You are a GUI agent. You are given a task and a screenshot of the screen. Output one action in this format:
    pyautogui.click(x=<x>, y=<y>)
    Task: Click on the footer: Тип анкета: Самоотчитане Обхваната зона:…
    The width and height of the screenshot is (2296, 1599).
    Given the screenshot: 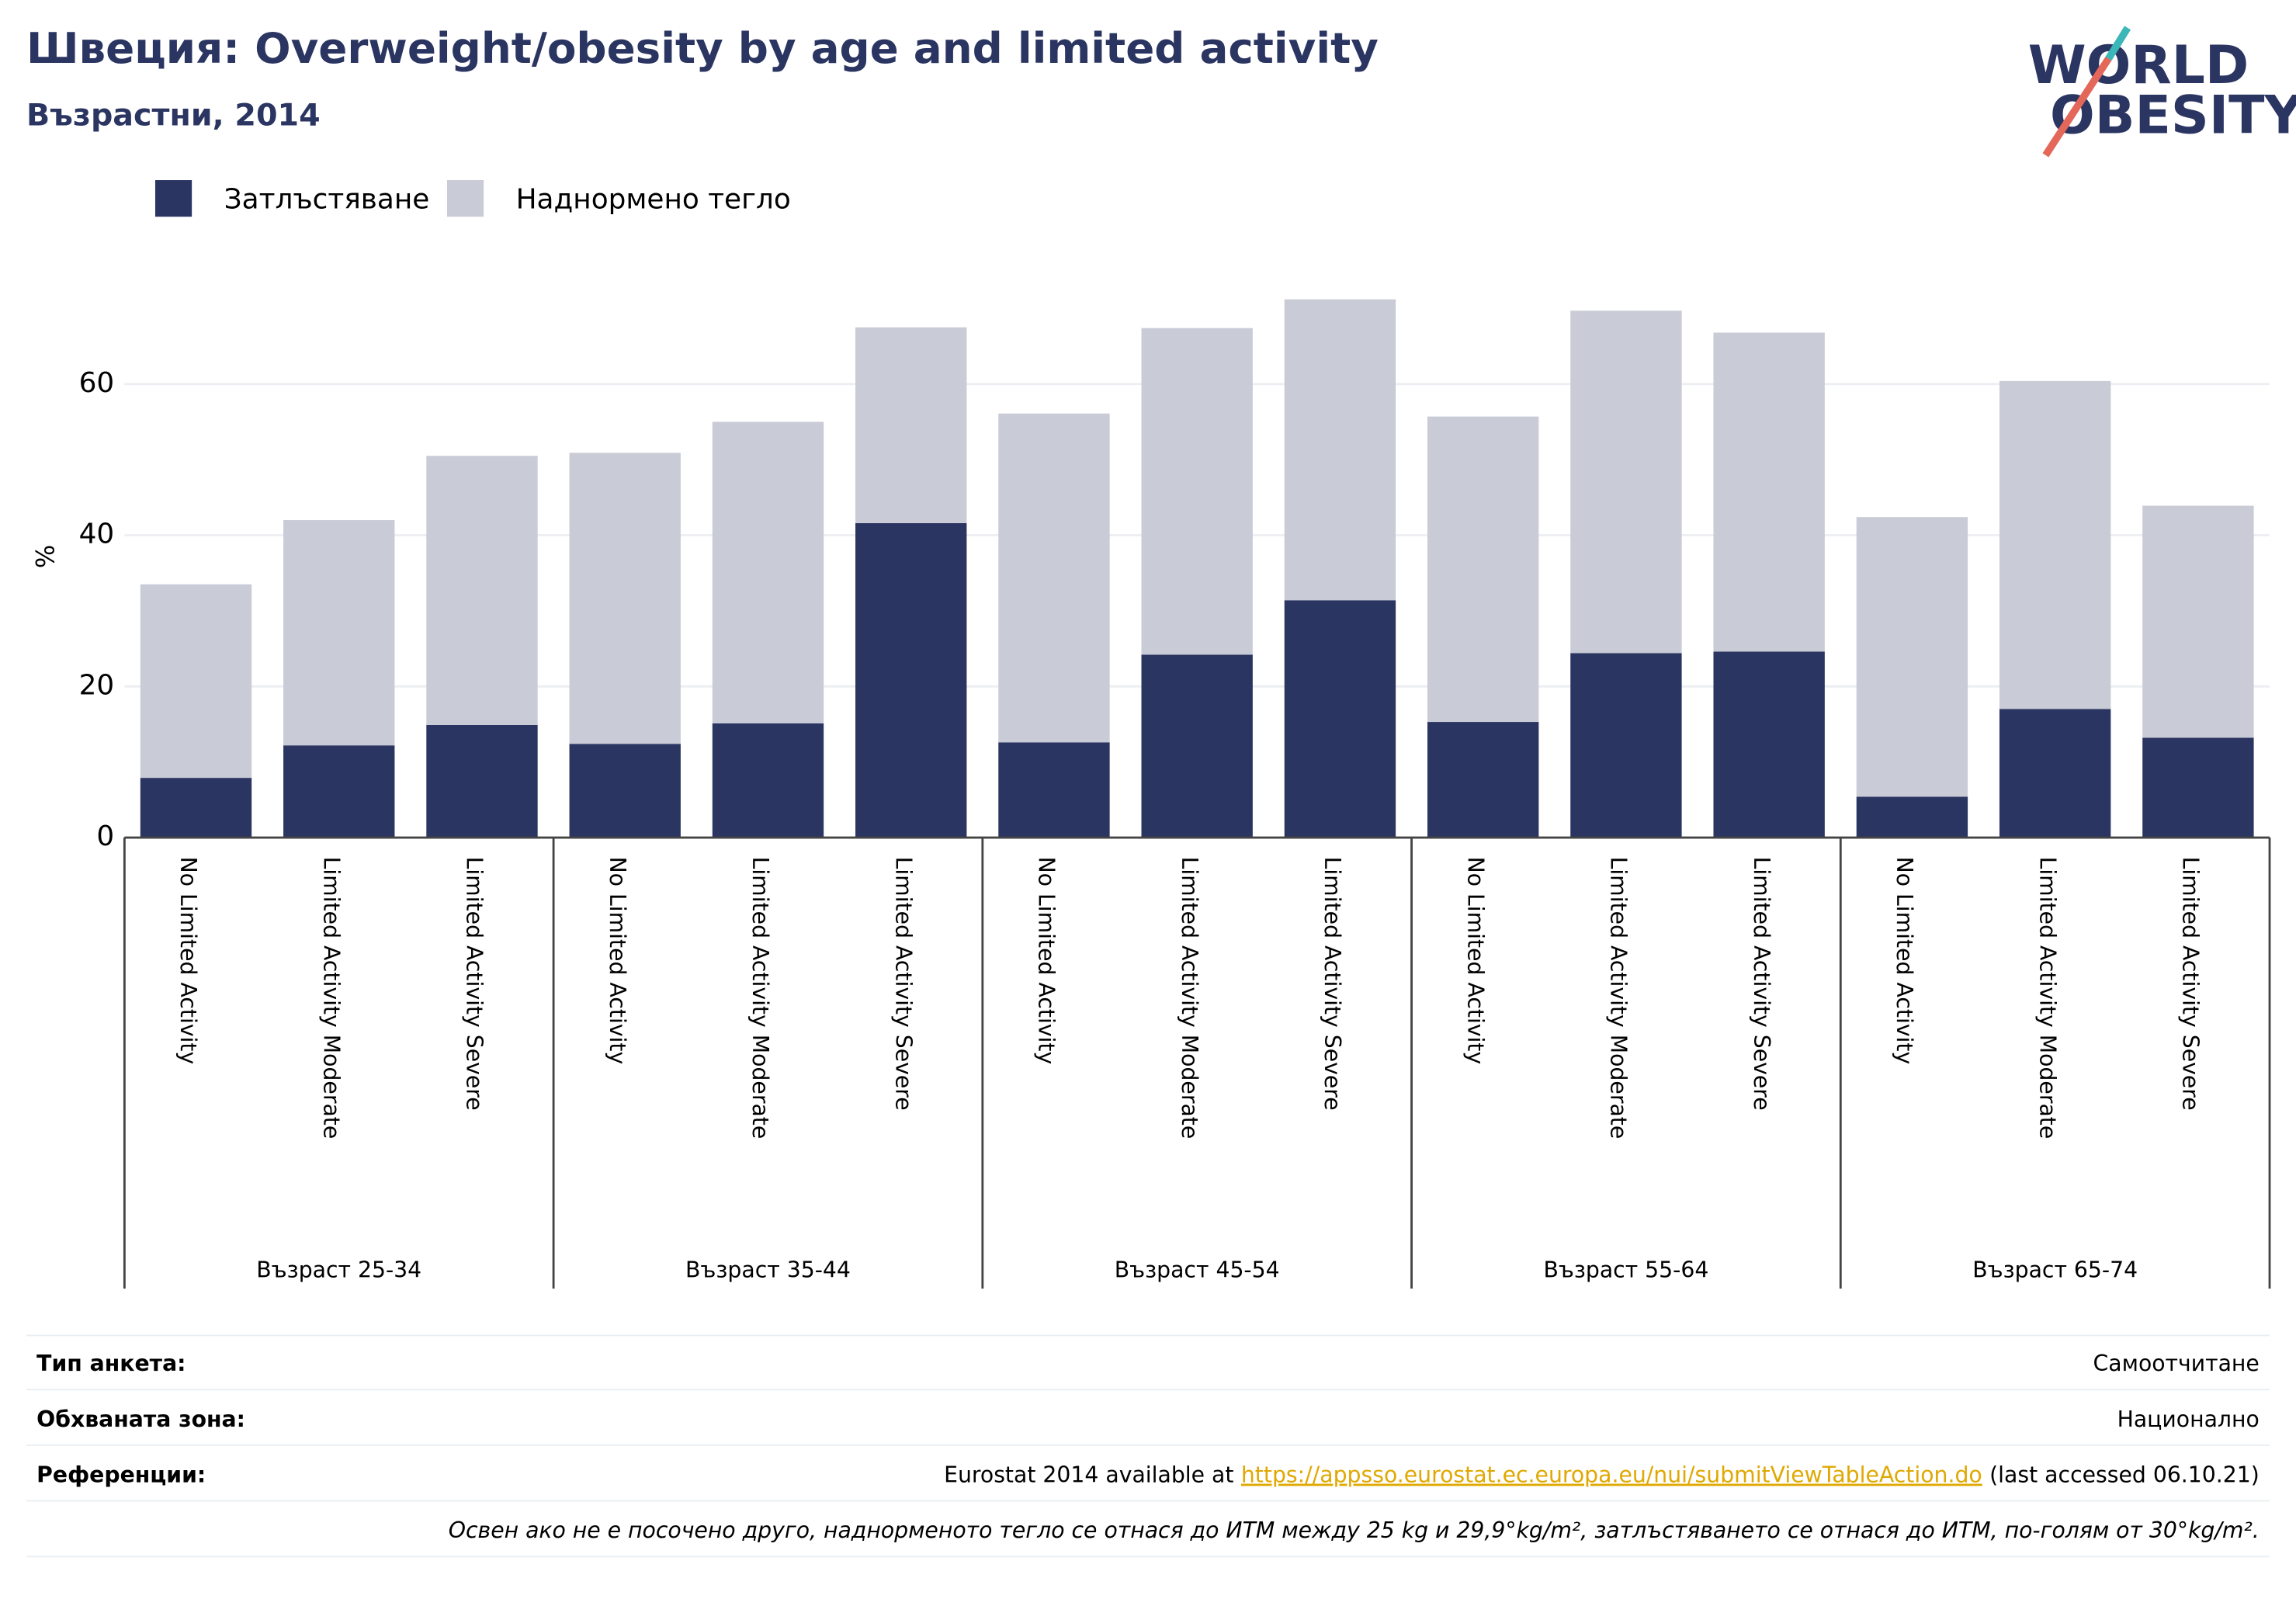 What is the action you would take?
    pyautogui.click(x=1148, y=1446)
    